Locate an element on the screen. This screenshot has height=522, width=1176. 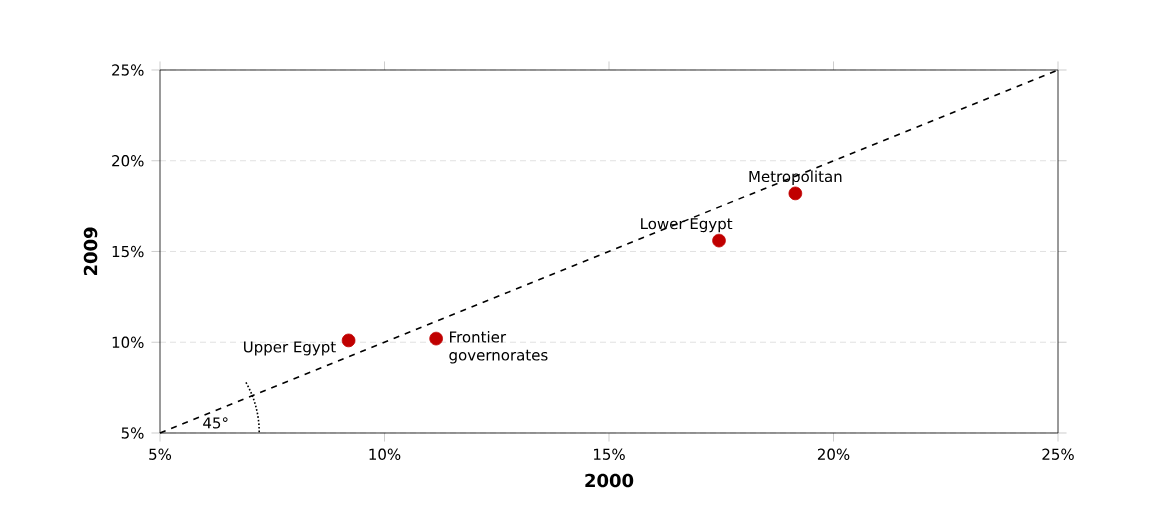
y-axis-title: 2009 is located at coordinates (90, 251).